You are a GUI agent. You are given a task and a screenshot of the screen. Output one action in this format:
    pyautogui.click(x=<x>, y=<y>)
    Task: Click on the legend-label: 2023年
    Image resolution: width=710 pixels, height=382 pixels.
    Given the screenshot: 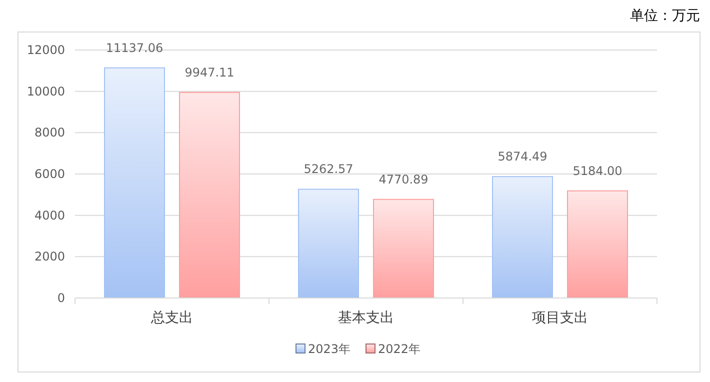 What is the action you would take?
    pyautogui.click(x=329, y=349)
    